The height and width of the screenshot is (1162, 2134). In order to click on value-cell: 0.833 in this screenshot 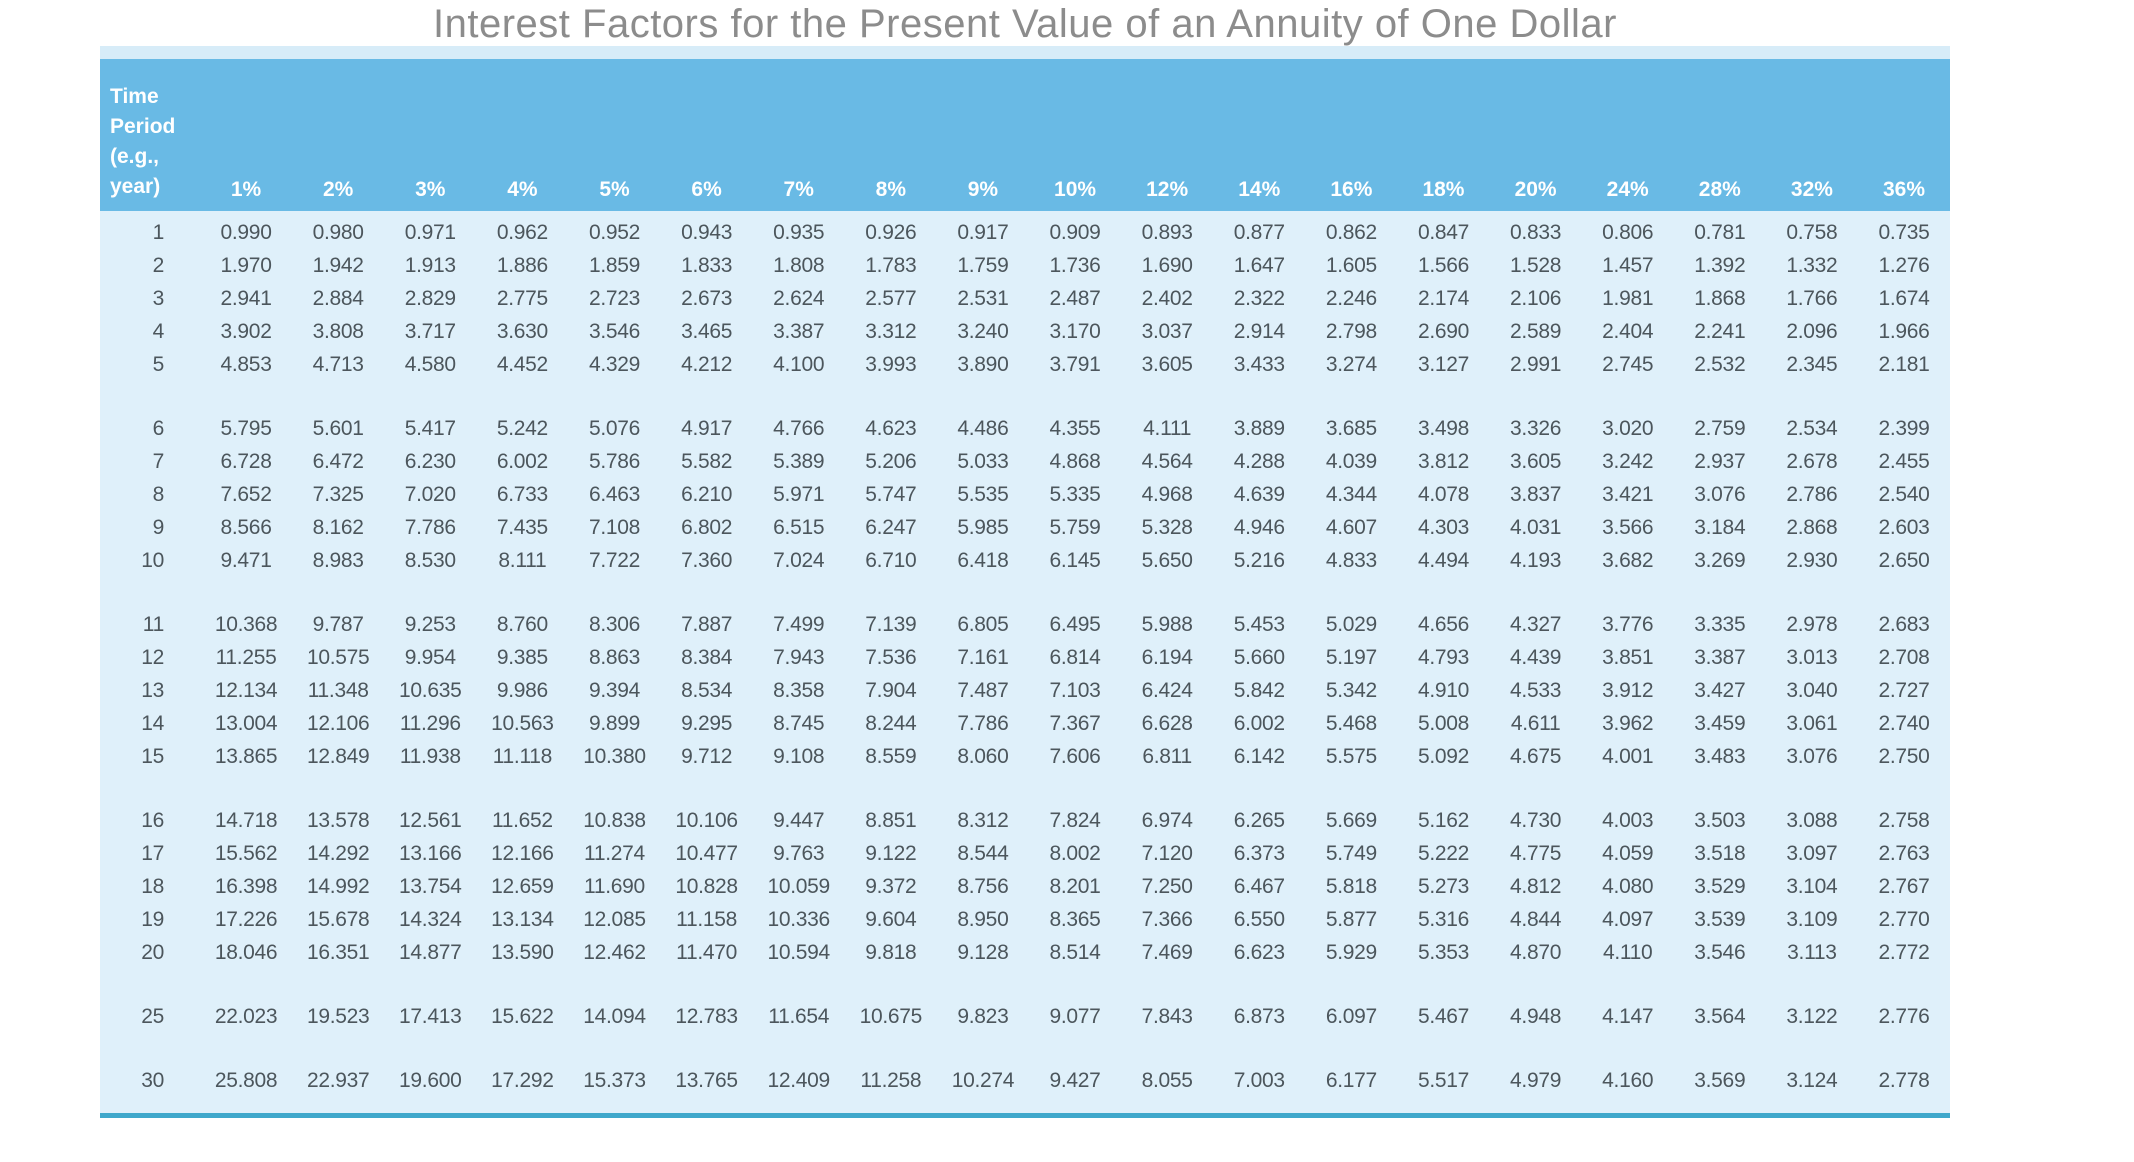, I will do `click(1536, 232)`.